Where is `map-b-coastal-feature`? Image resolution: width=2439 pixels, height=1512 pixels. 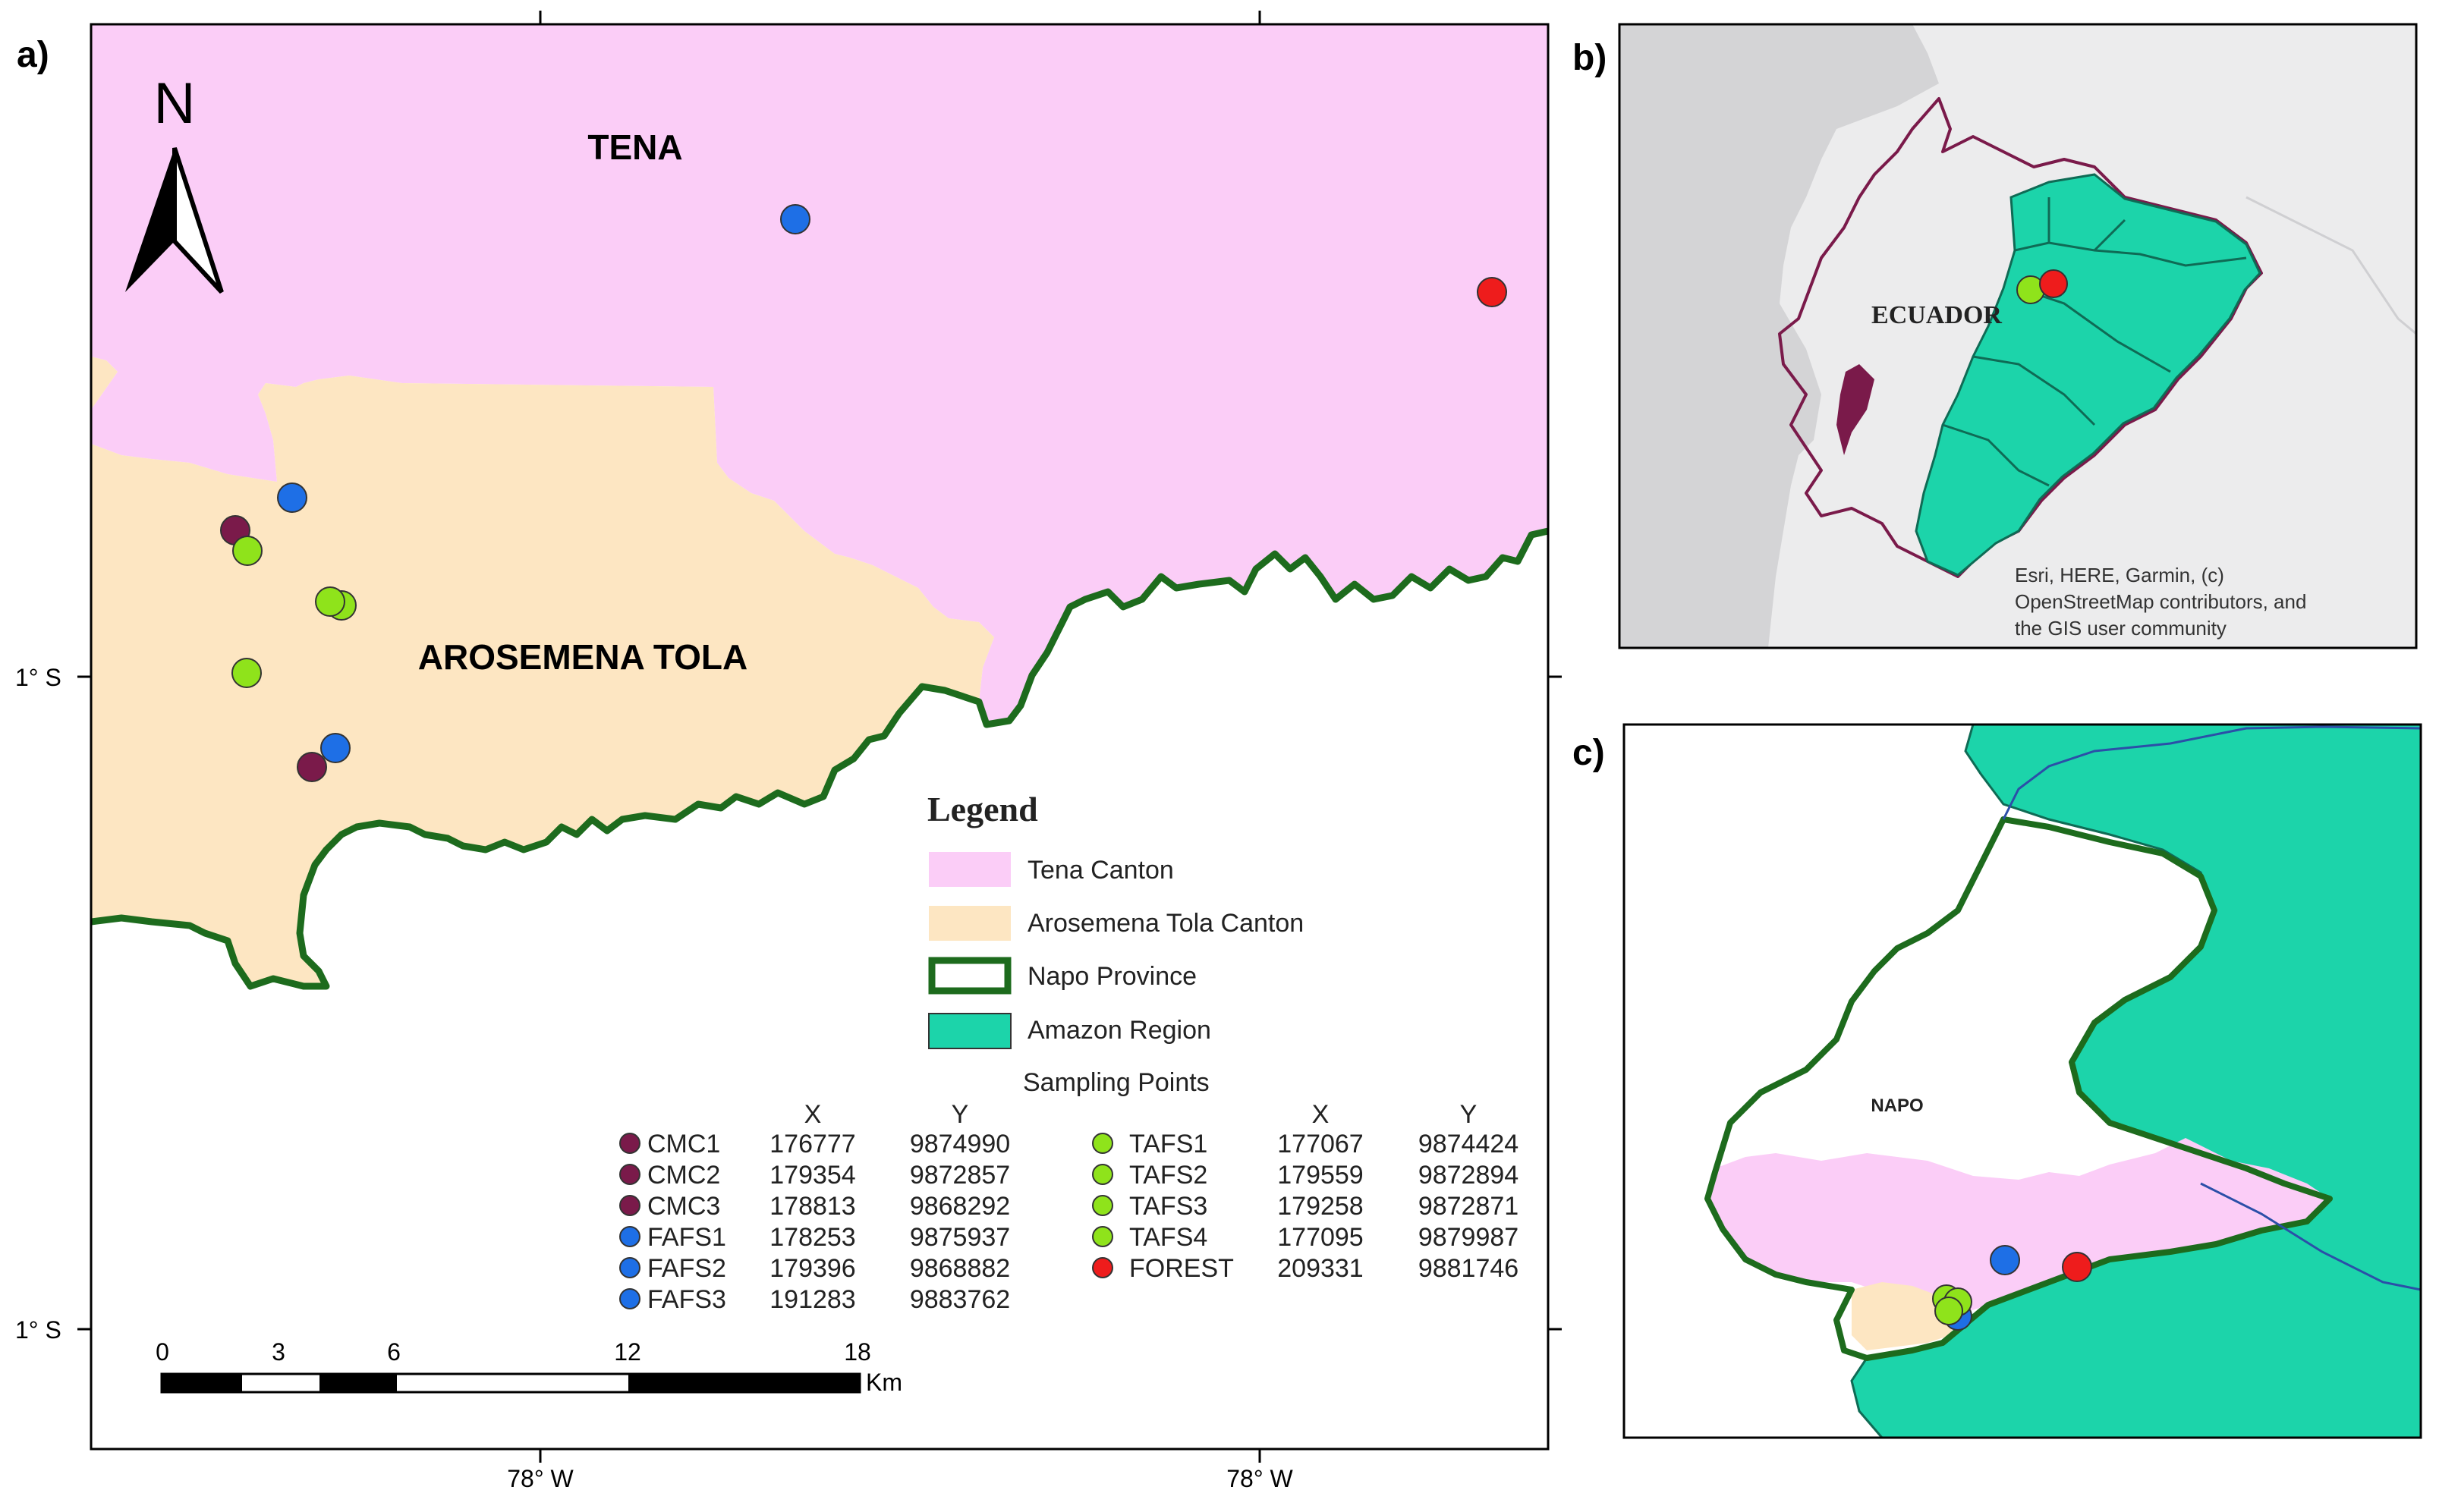
map-b-coastal-feature is located at coordinates (1855, 409).